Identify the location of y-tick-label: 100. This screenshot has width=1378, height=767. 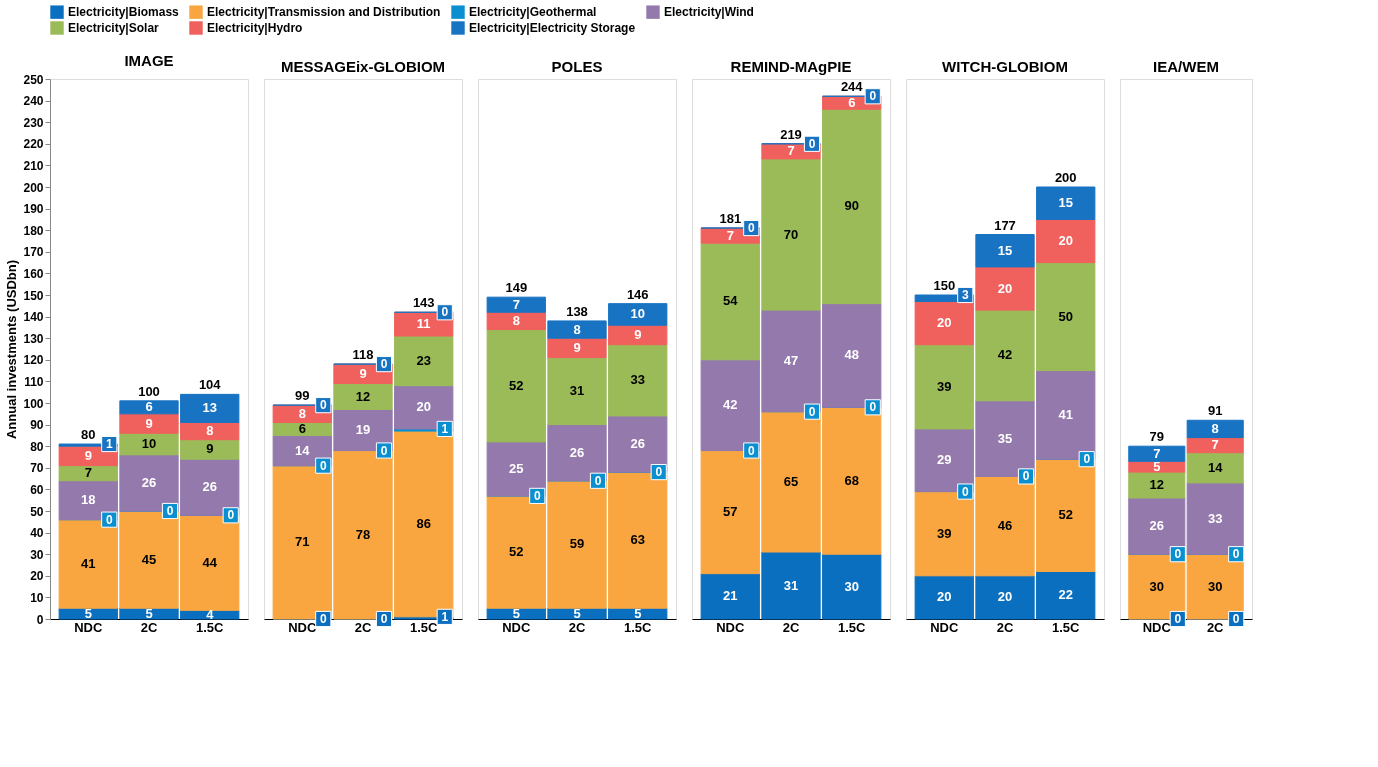
(33, 403).